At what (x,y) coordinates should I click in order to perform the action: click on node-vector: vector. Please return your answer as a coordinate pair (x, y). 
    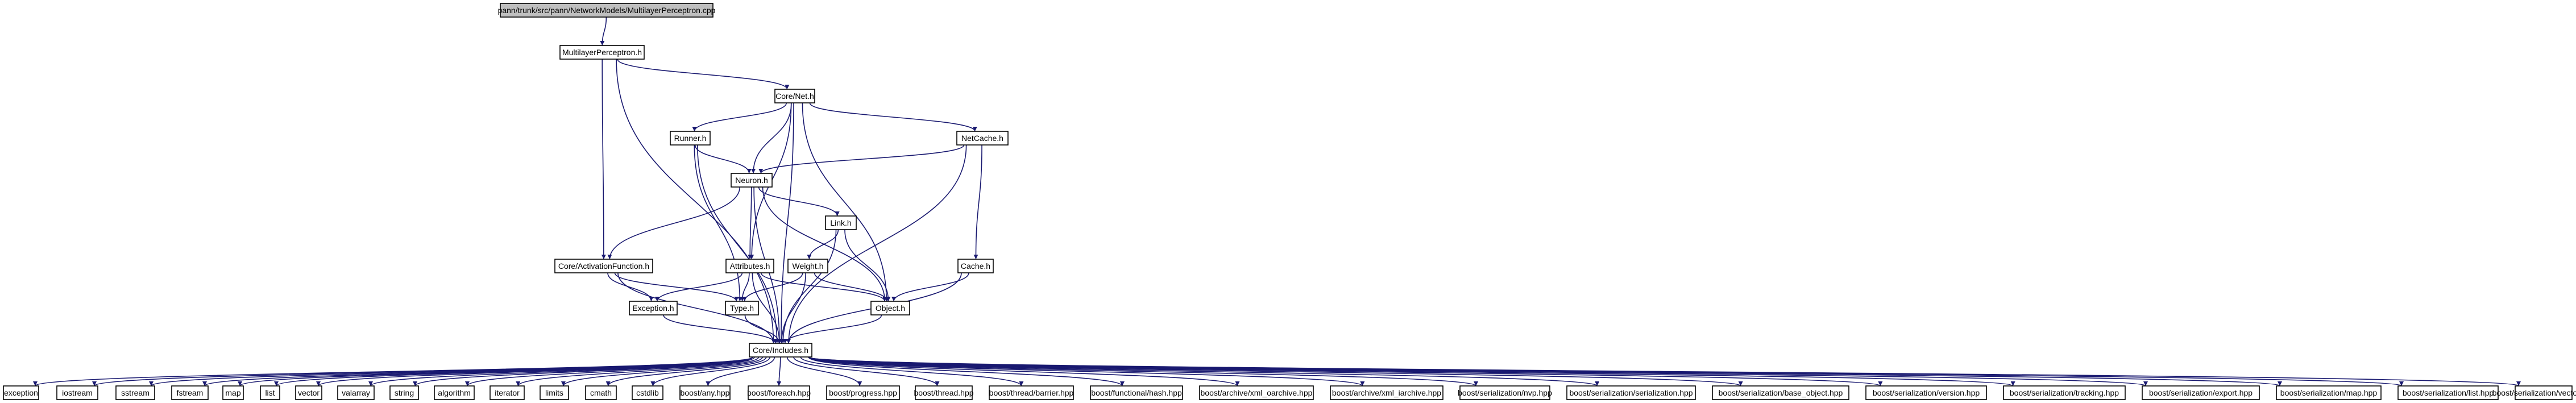
    Looking at the image, I should click on (308, 393).